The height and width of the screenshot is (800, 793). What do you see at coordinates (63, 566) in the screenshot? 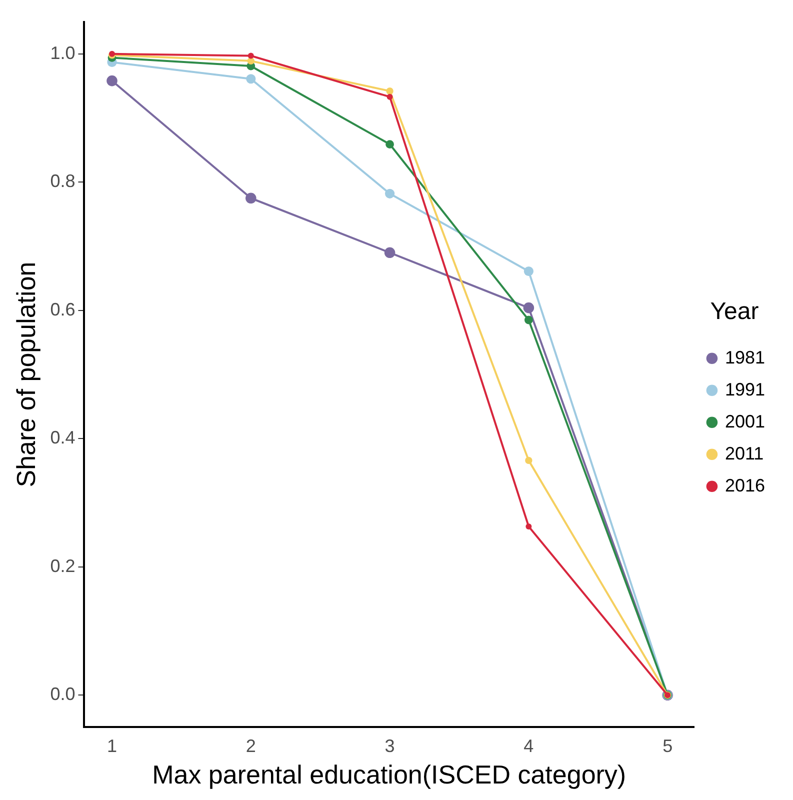
I see `y-tick-label: 0.2` at bounding box center [63, 566].